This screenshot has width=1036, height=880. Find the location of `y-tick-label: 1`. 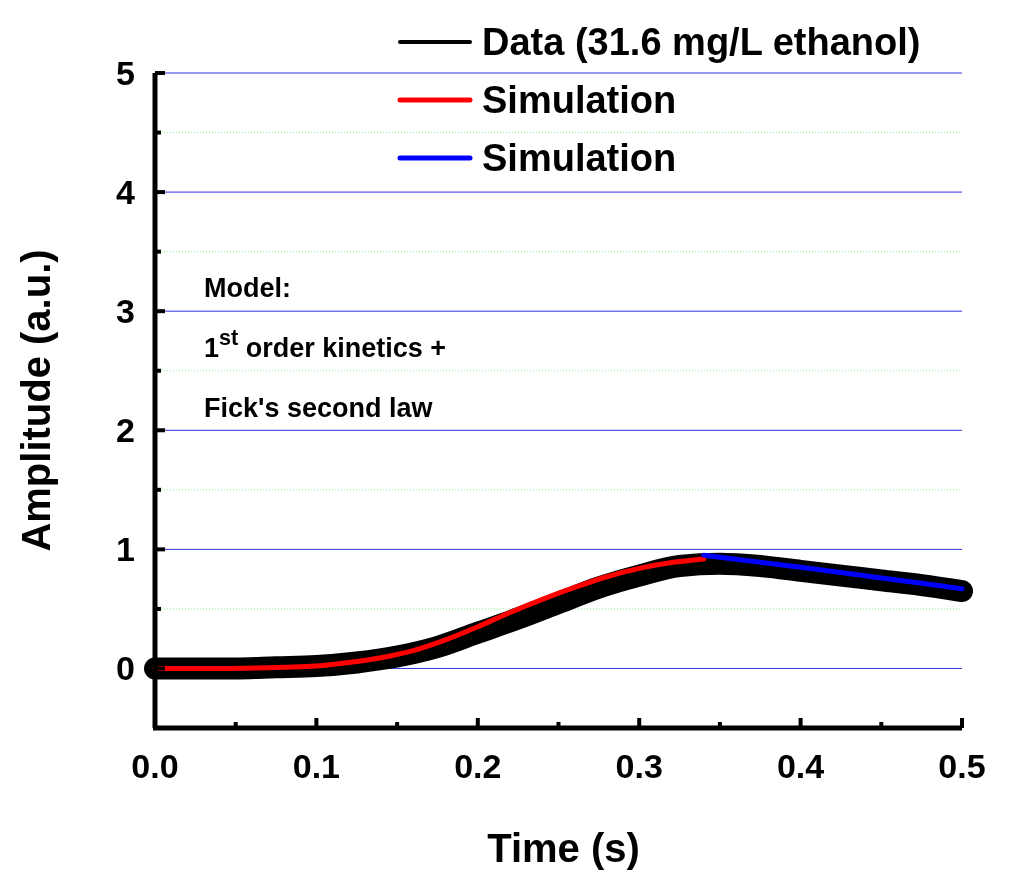

y-tick-label: 1 is located at coordinates (125, 549).